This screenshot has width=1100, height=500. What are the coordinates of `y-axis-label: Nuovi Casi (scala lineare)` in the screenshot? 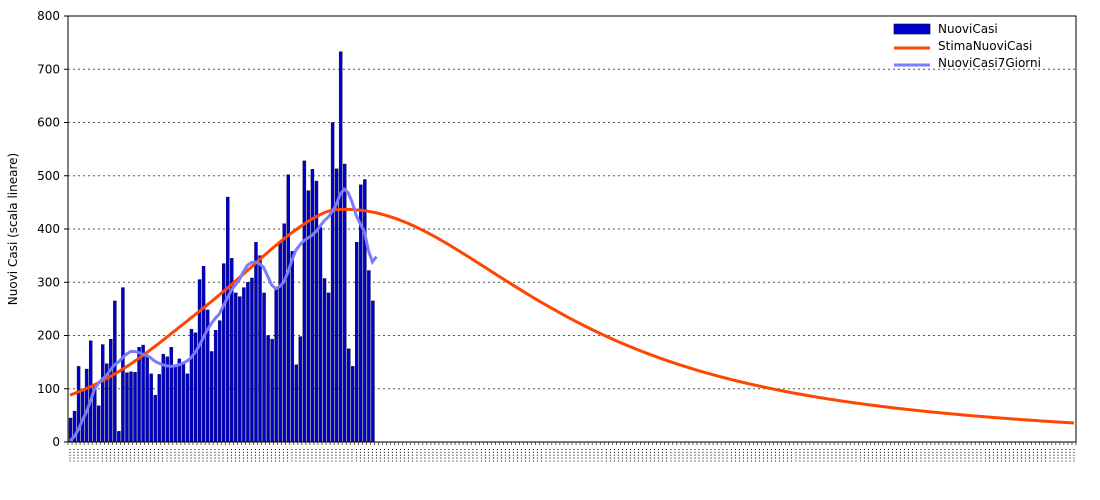 It's located at (13, 229).